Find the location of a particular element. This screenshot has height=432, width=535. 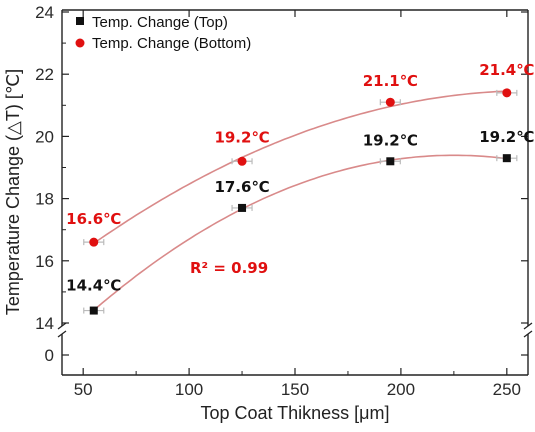

x-tick-label: 250 is located at coordinates (507, 389).